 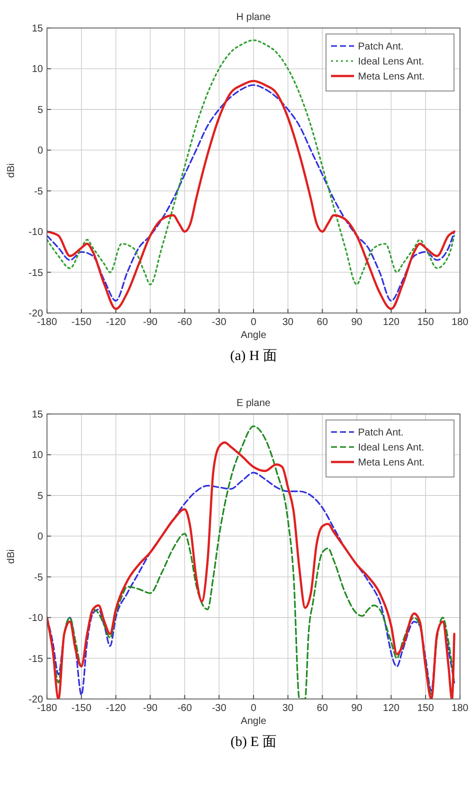 What do you see at coordinates (253, 356) in the screenshot?
I see `text: (a) H 面` at bounding box center [253, 356].